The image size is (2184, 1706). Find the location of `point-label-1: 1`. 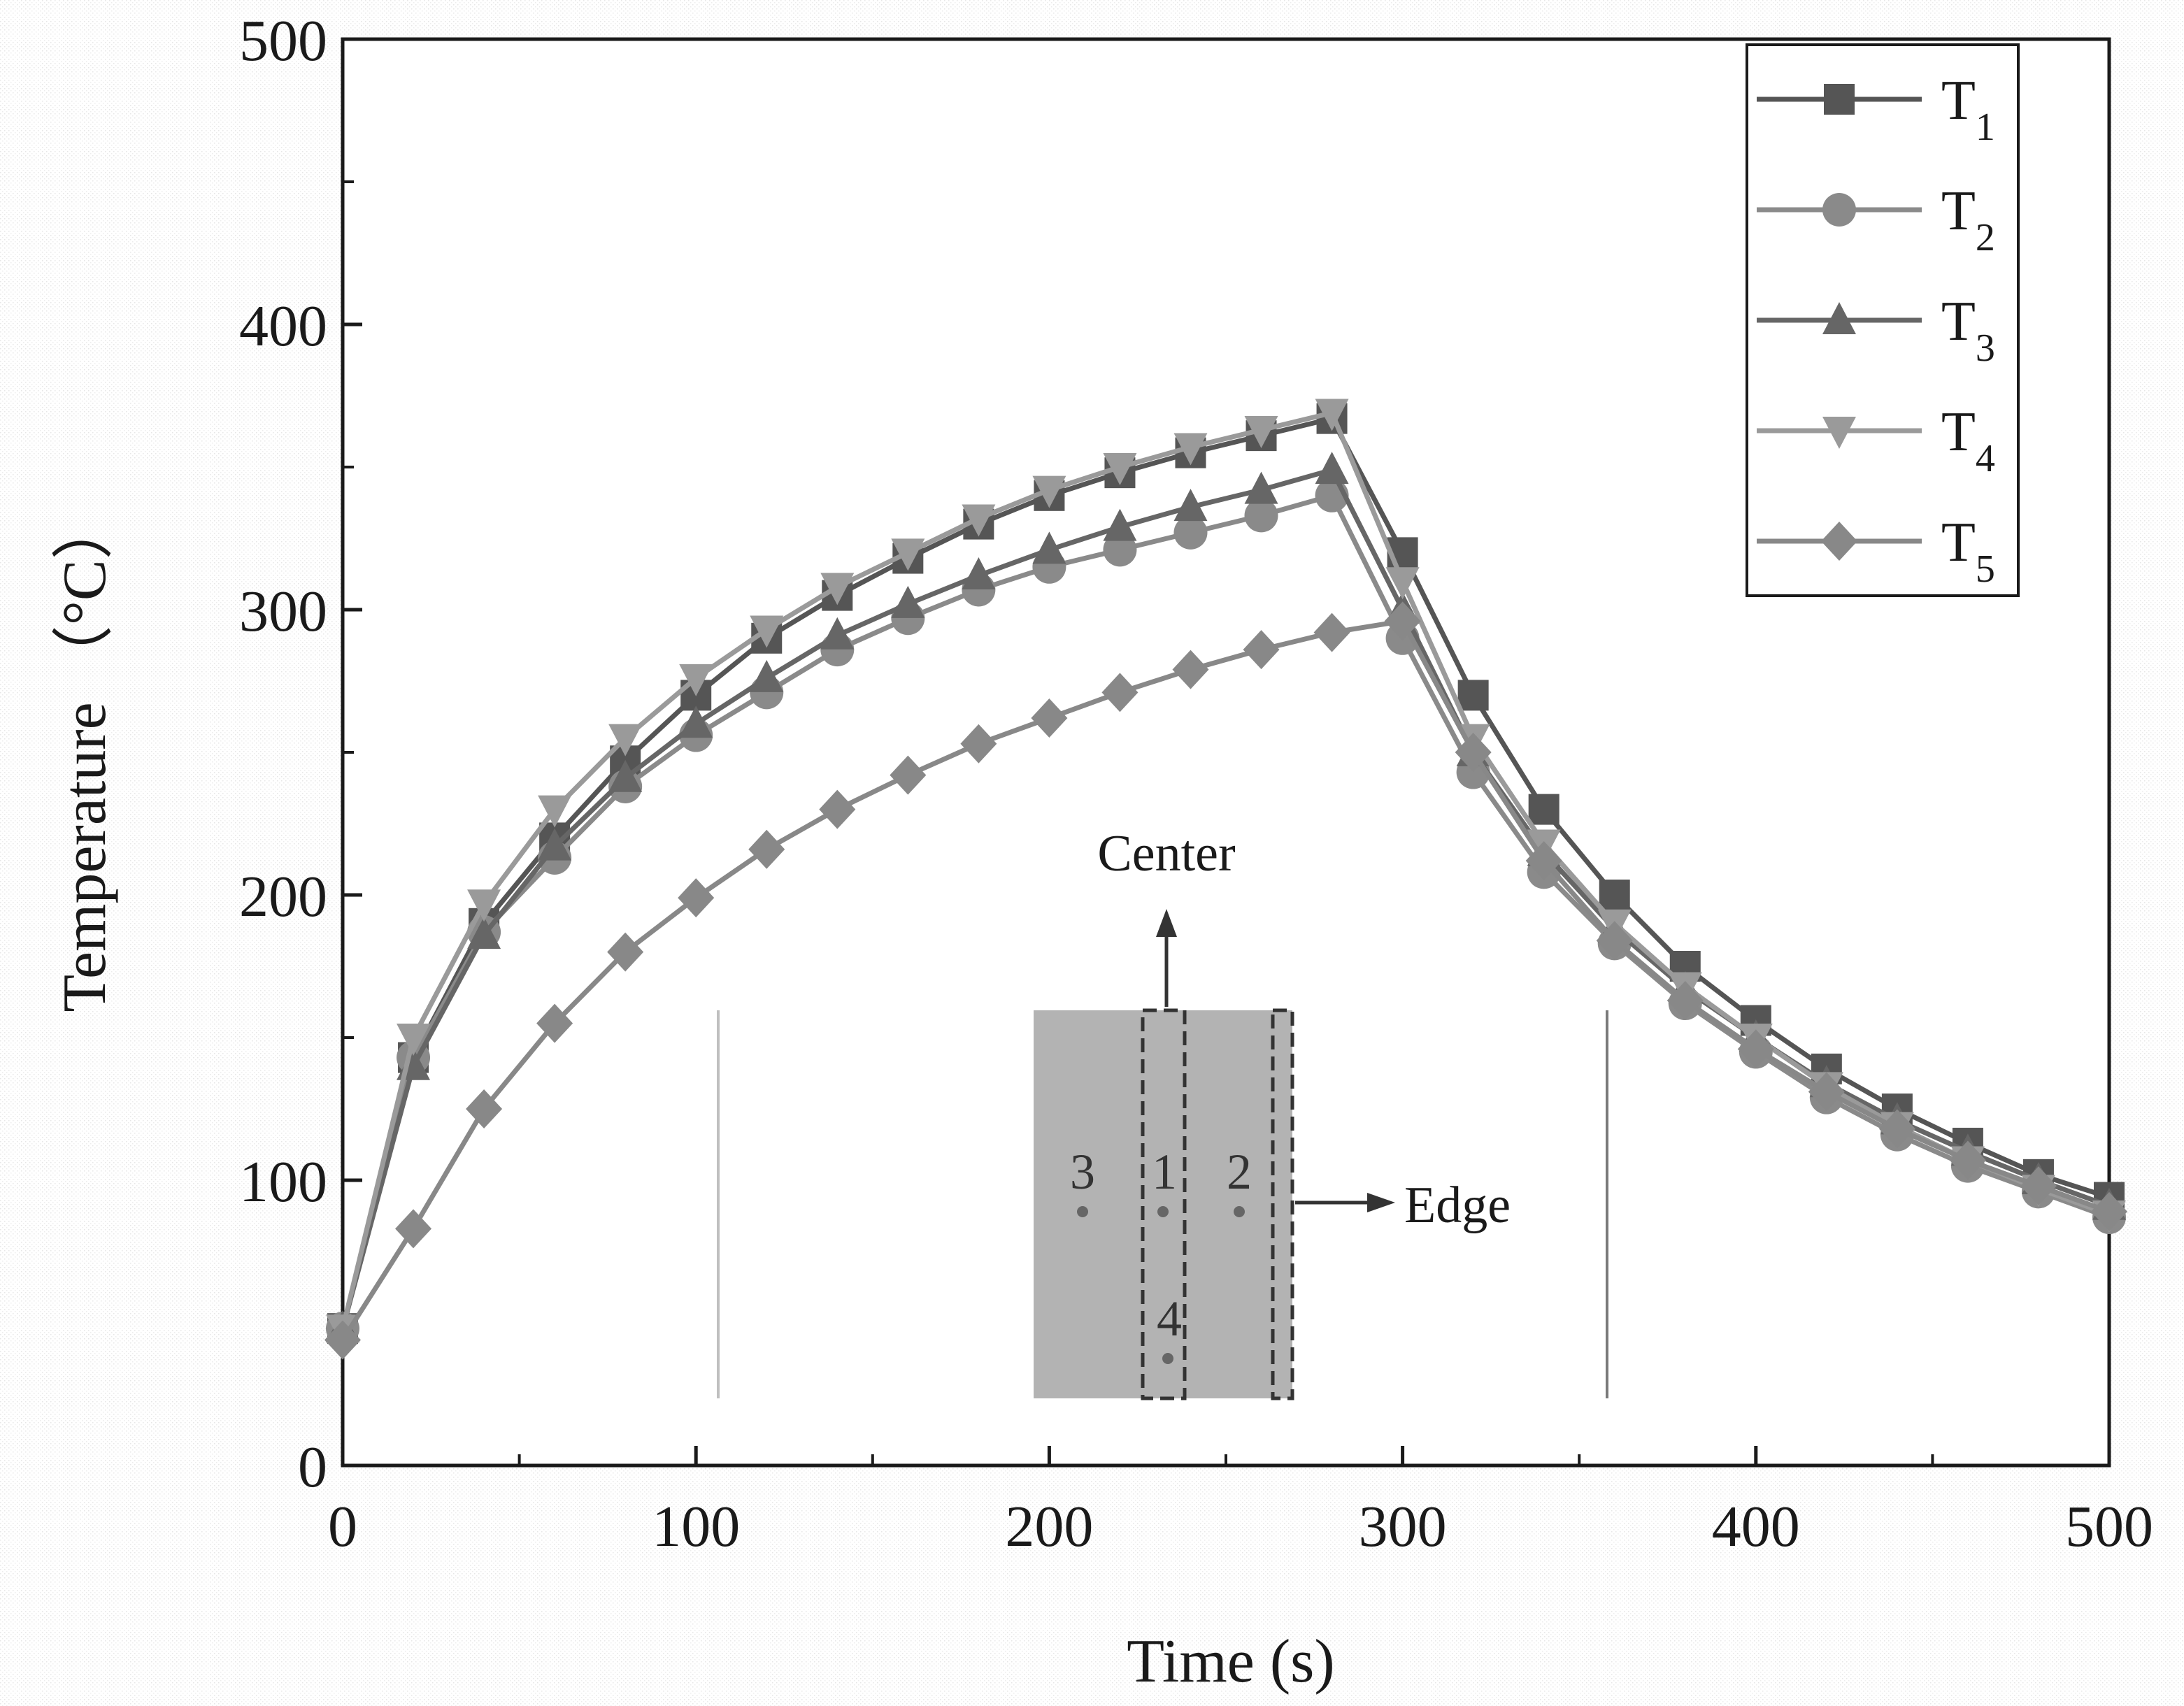

point-label-1: 1 is located at coordinates (1164, 1172).